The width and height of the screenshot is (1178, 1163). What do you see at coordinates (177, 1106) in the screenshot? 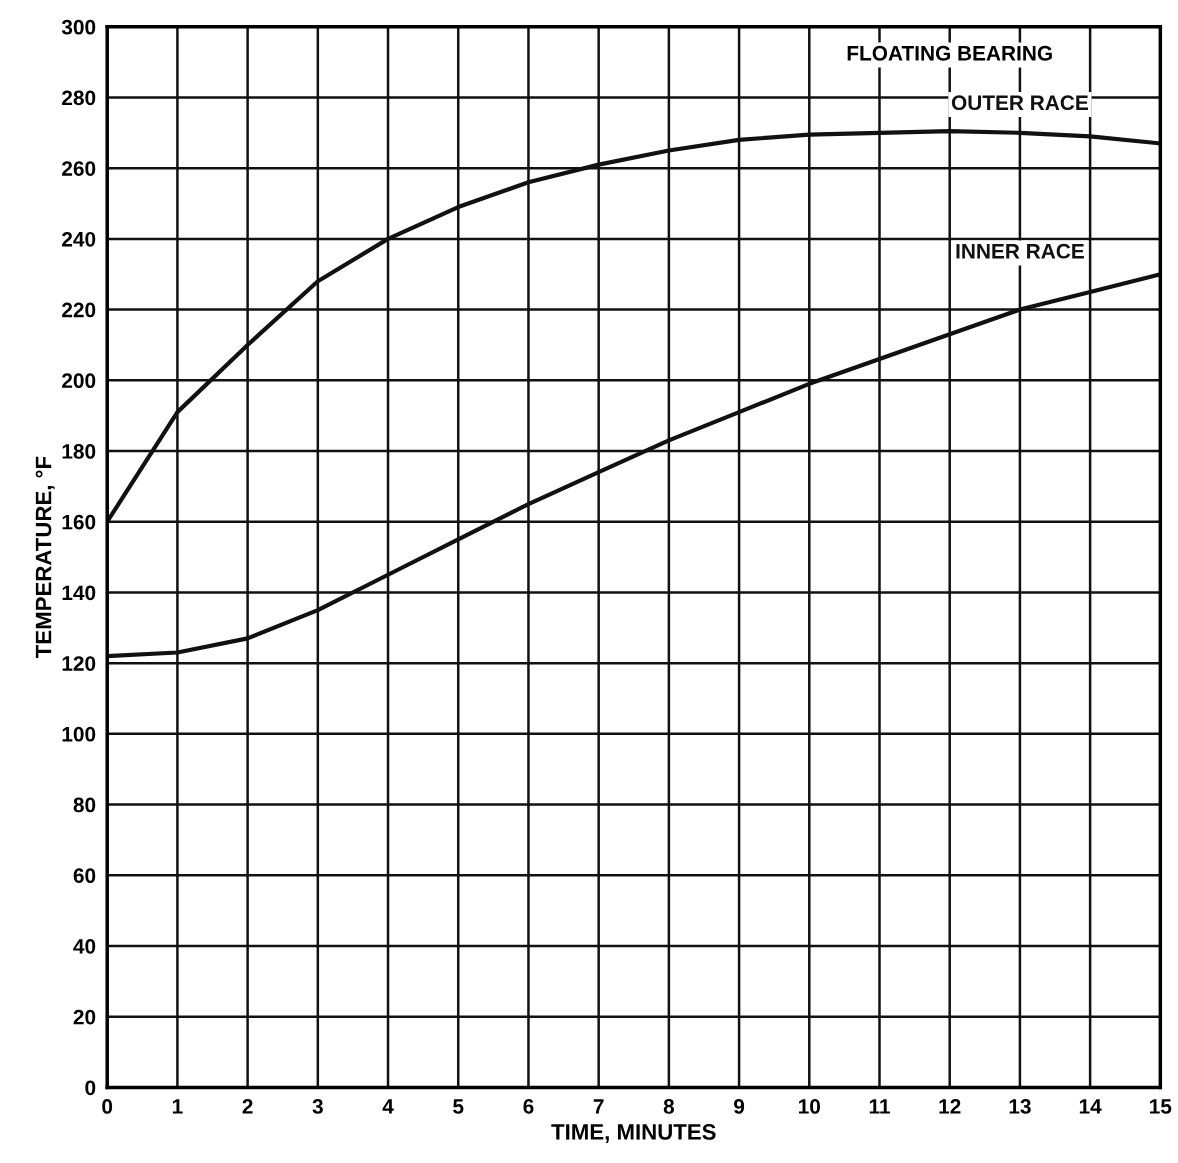
I see `x-tick-label: 1` at bounding box center [177, 1106].